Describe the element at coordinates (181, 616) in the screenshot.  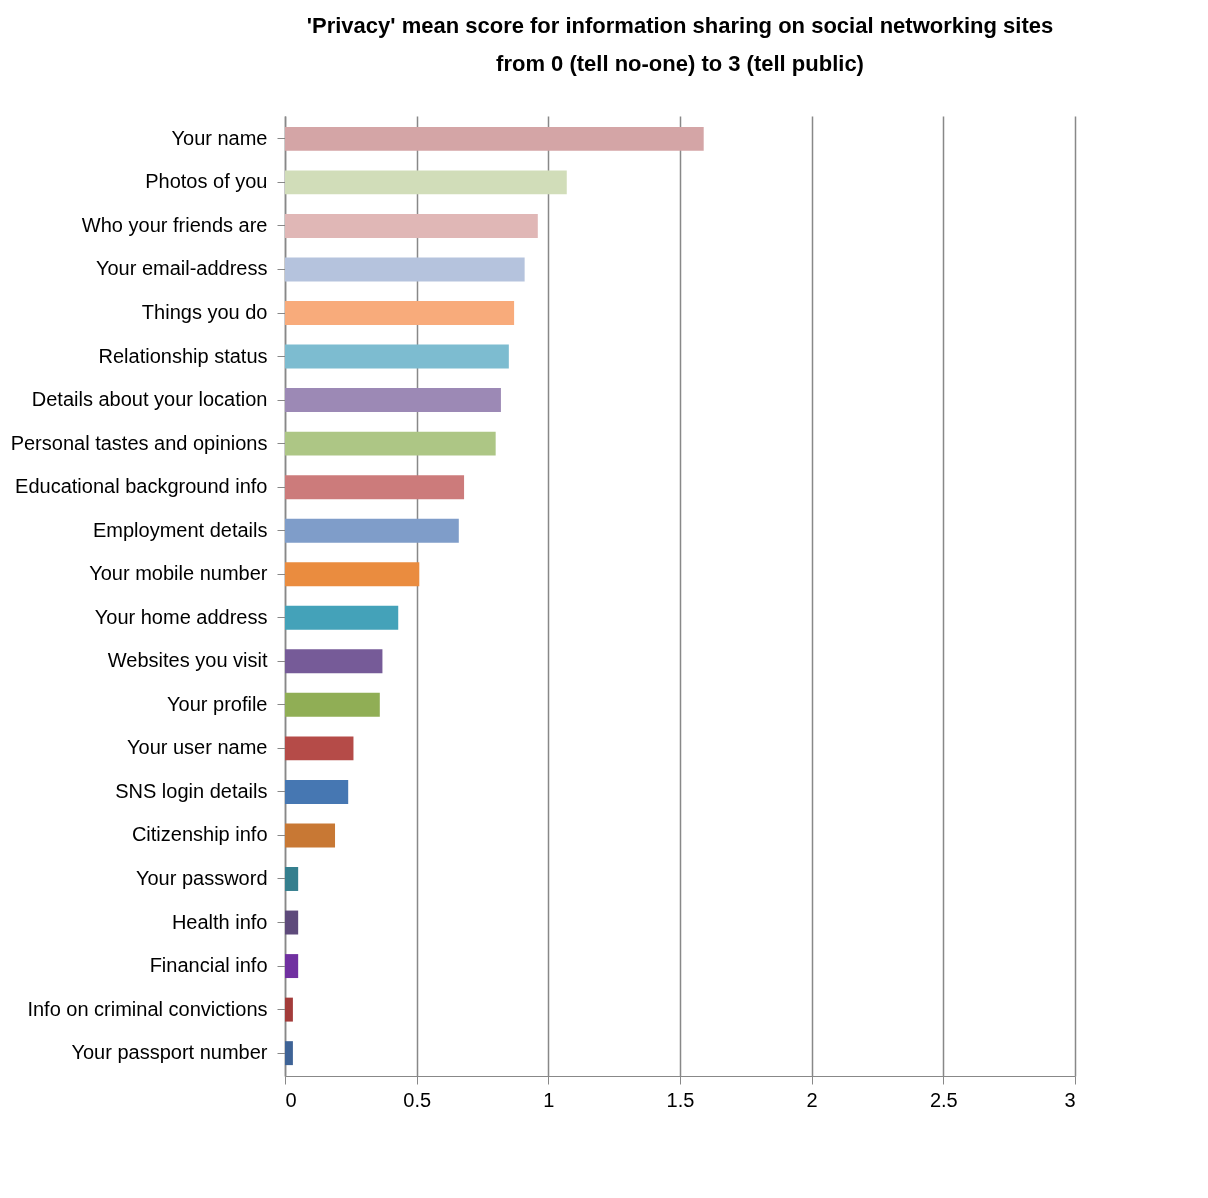
I see `y-tick-label: Your home address` at that location.